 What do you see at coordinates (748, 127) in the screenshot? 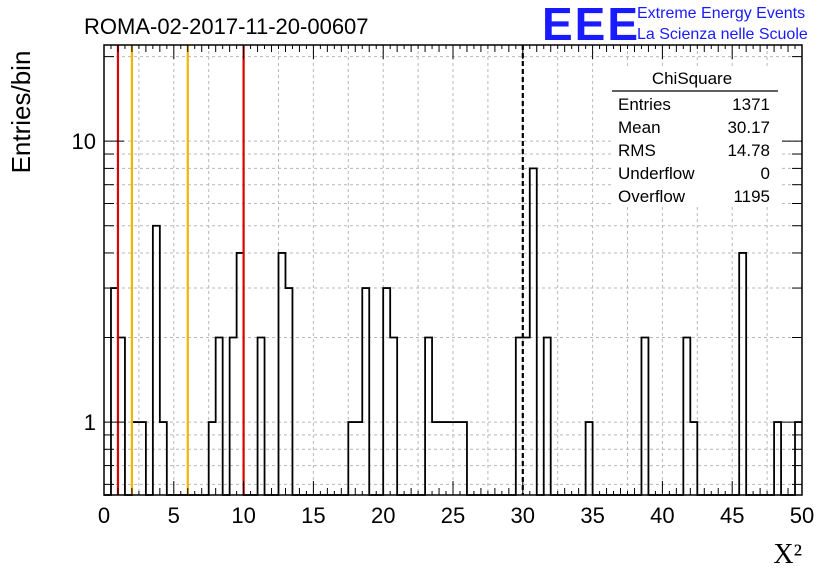
I see `stats-value: 30.17` at bounding box center [748, 127].